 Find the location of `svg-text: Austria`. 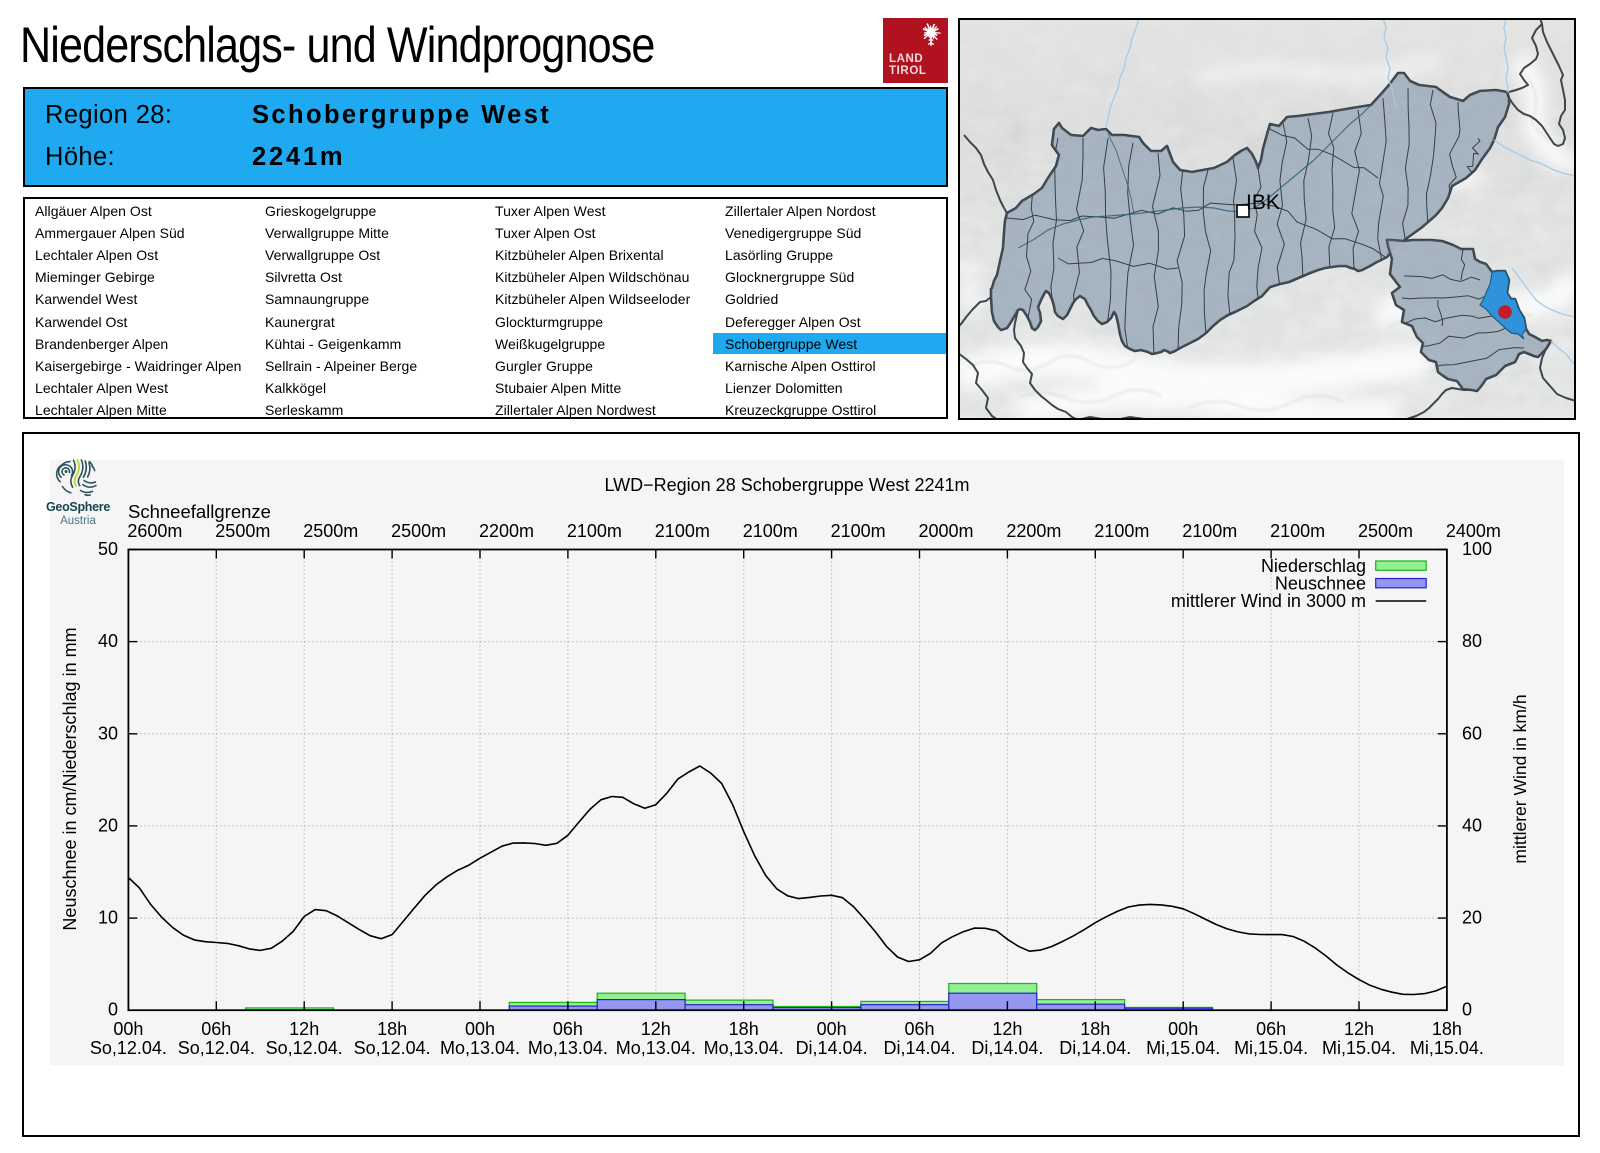

svg-text: Austria is located at coordinates (78, 521).